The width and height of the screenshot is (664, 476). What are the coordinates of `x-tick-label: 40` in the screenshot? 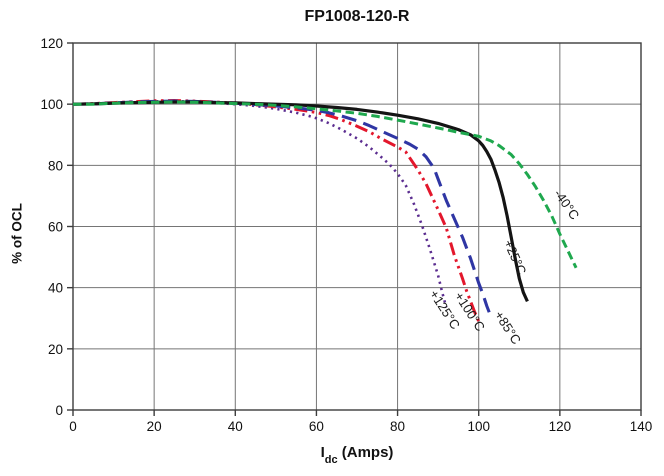 It's located at (235, 426).